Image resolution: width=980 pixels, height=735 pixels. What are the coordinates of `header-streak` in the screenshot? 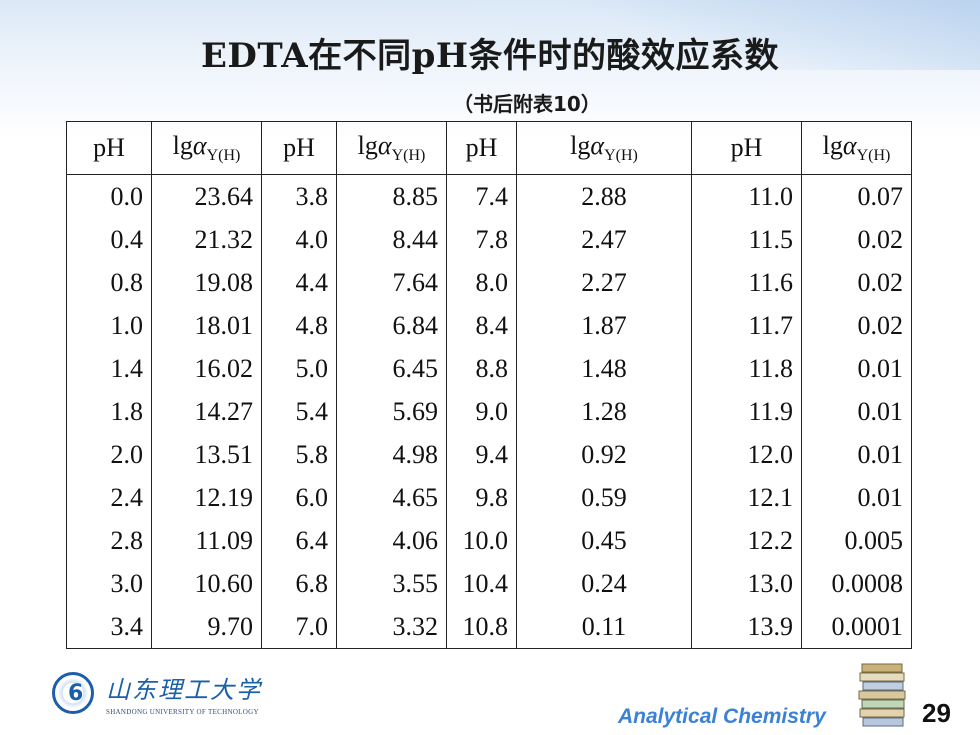 It's located at (725, 35).